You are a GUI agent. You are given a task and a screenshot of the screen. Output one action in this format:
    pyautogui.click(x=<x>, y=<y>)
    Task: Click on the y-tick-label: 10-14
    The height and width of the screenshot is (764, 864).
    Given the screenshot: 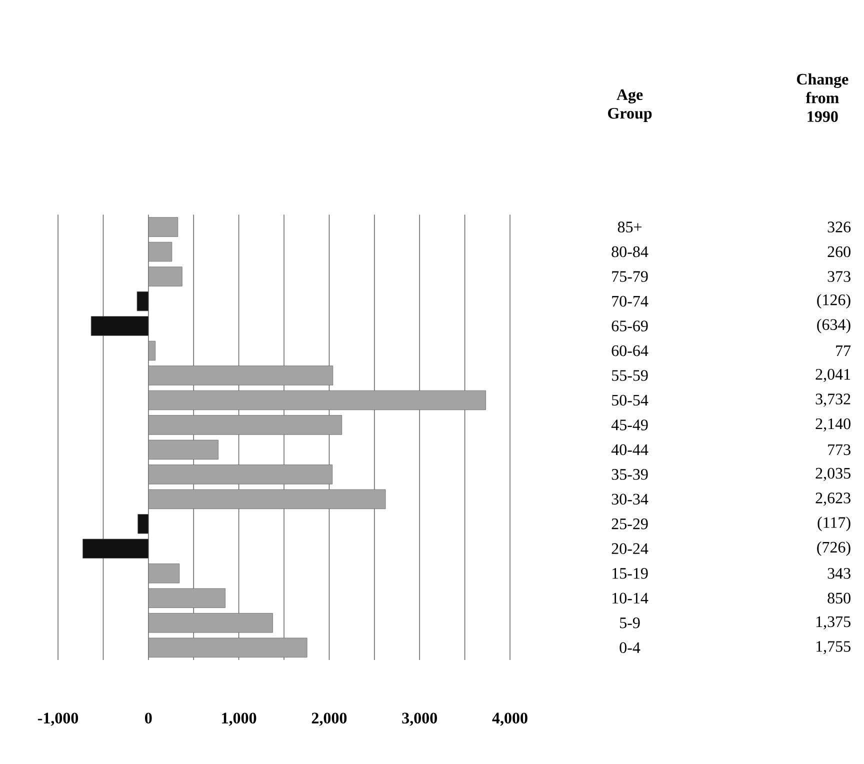 What is the action you would take?
    pyautogui.click(x=630, y=598)
    